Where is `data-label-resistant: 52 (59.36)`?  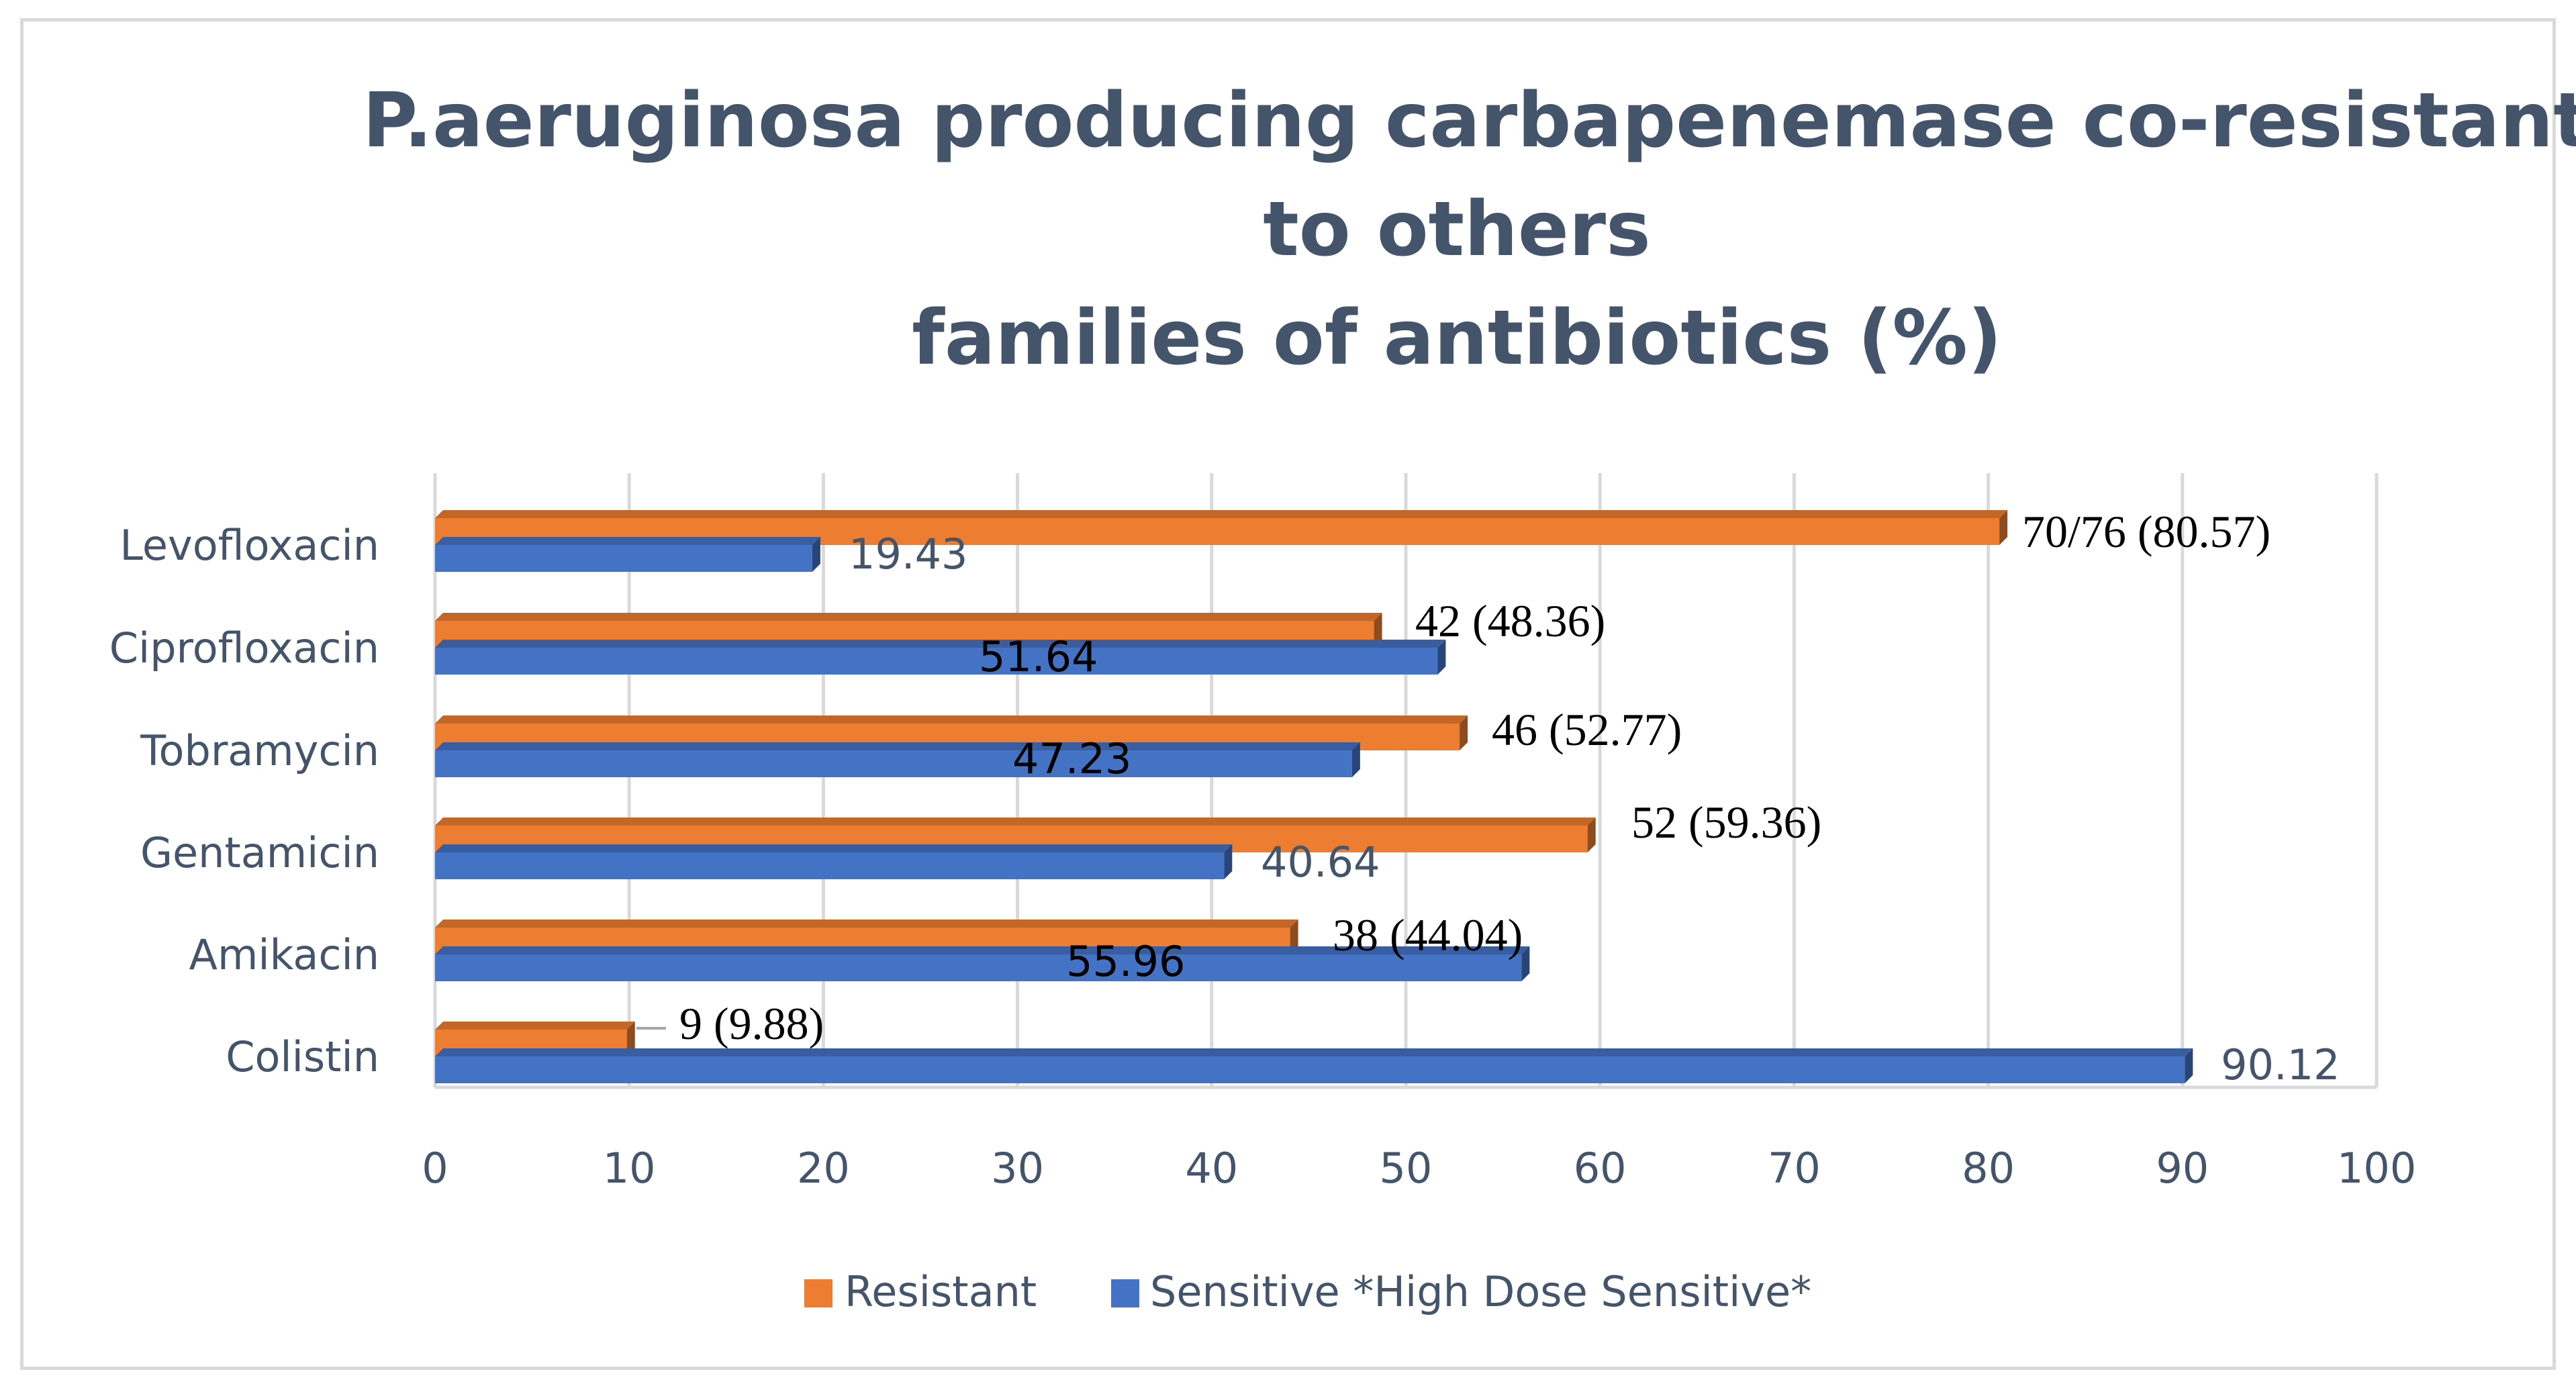
data-label-resistant: 52 (59.36) is located at coordinates (1726, 822).